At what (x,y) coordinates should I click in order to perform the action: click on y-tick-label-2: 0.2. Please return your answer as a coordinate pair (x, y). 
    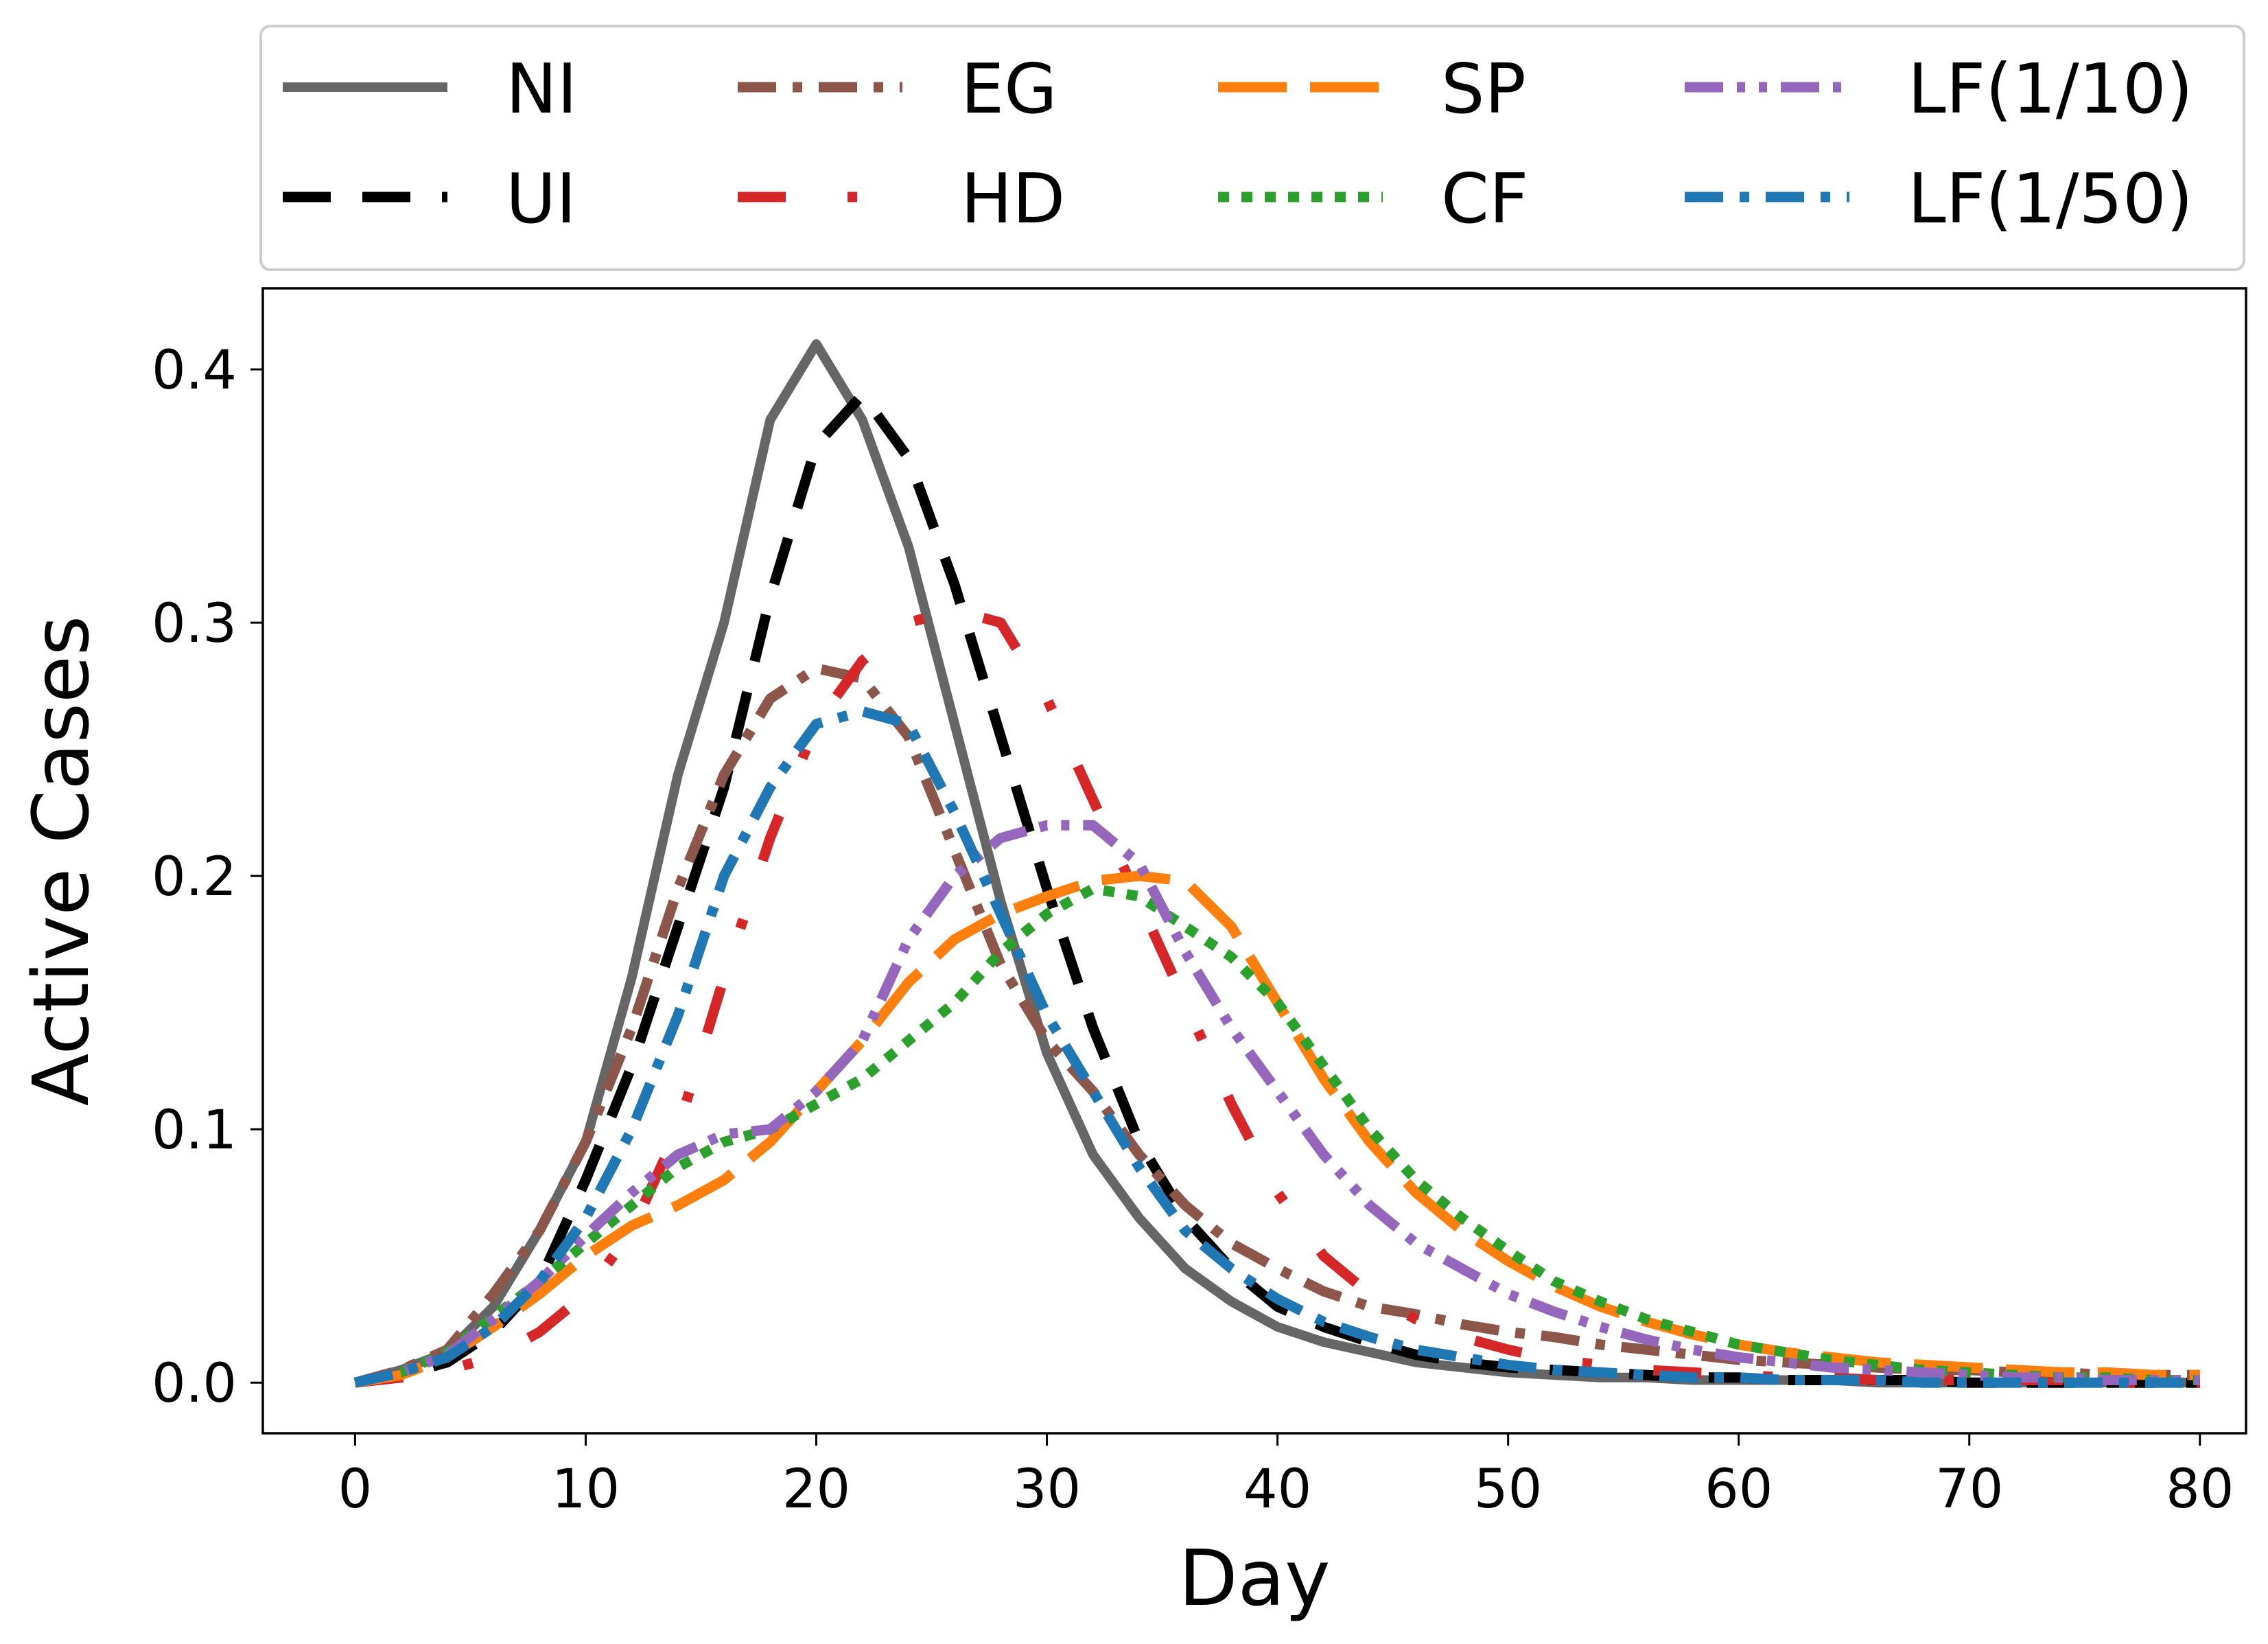
    Looking at the image, I should click on (194, 877).